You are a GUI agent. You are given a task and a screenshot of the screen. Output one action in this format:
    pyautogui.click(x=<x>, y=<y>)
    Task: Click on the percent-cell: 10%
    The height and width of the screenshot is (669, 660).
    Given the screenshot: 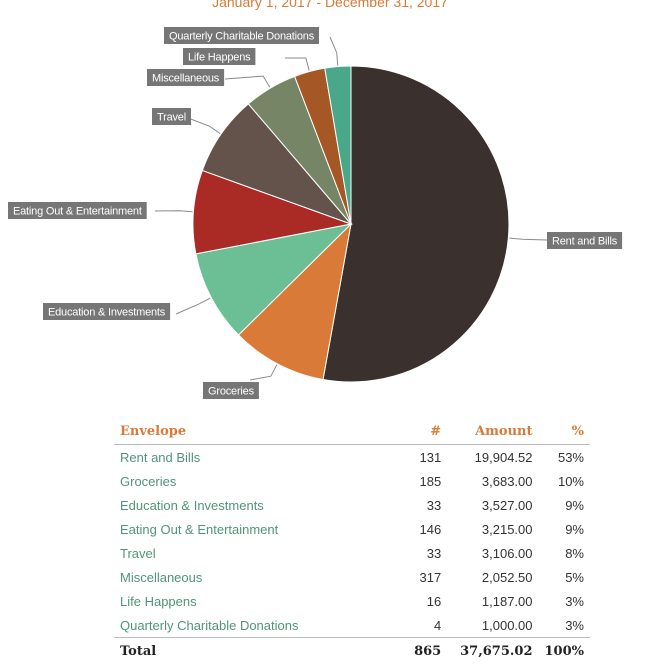 What is the action you would take?
    pyautogui.click(x=570, y=481)
    